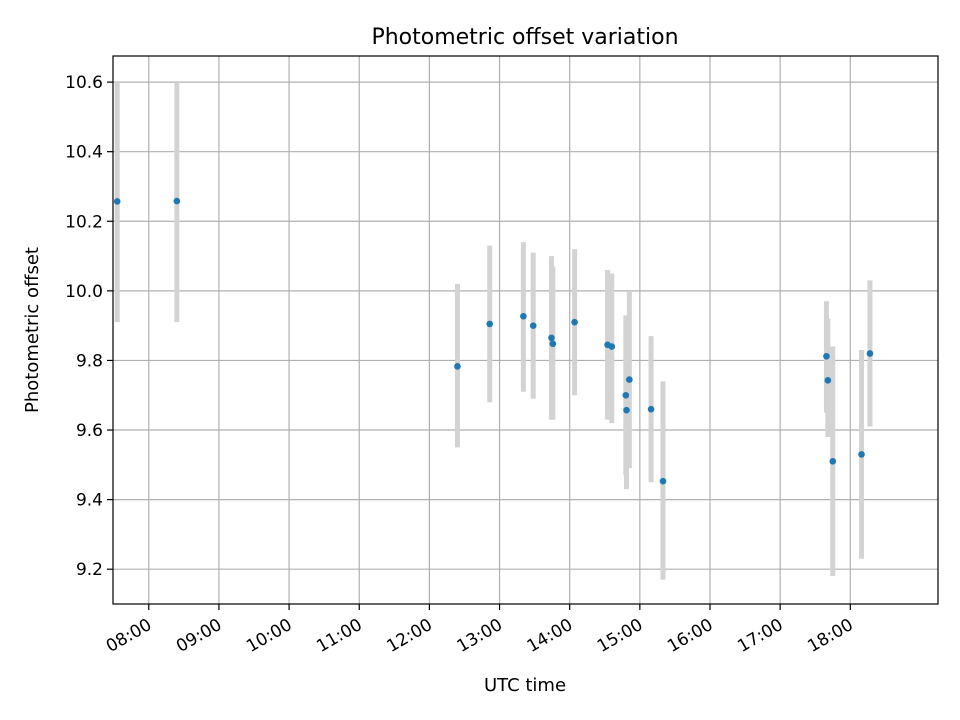 The height and width of the screenshot is (720, 960). What do you see at coordinates (84, 292) in the screenshot?
I see `y-tick-label: 10.0` at bounding box center [84, 292].